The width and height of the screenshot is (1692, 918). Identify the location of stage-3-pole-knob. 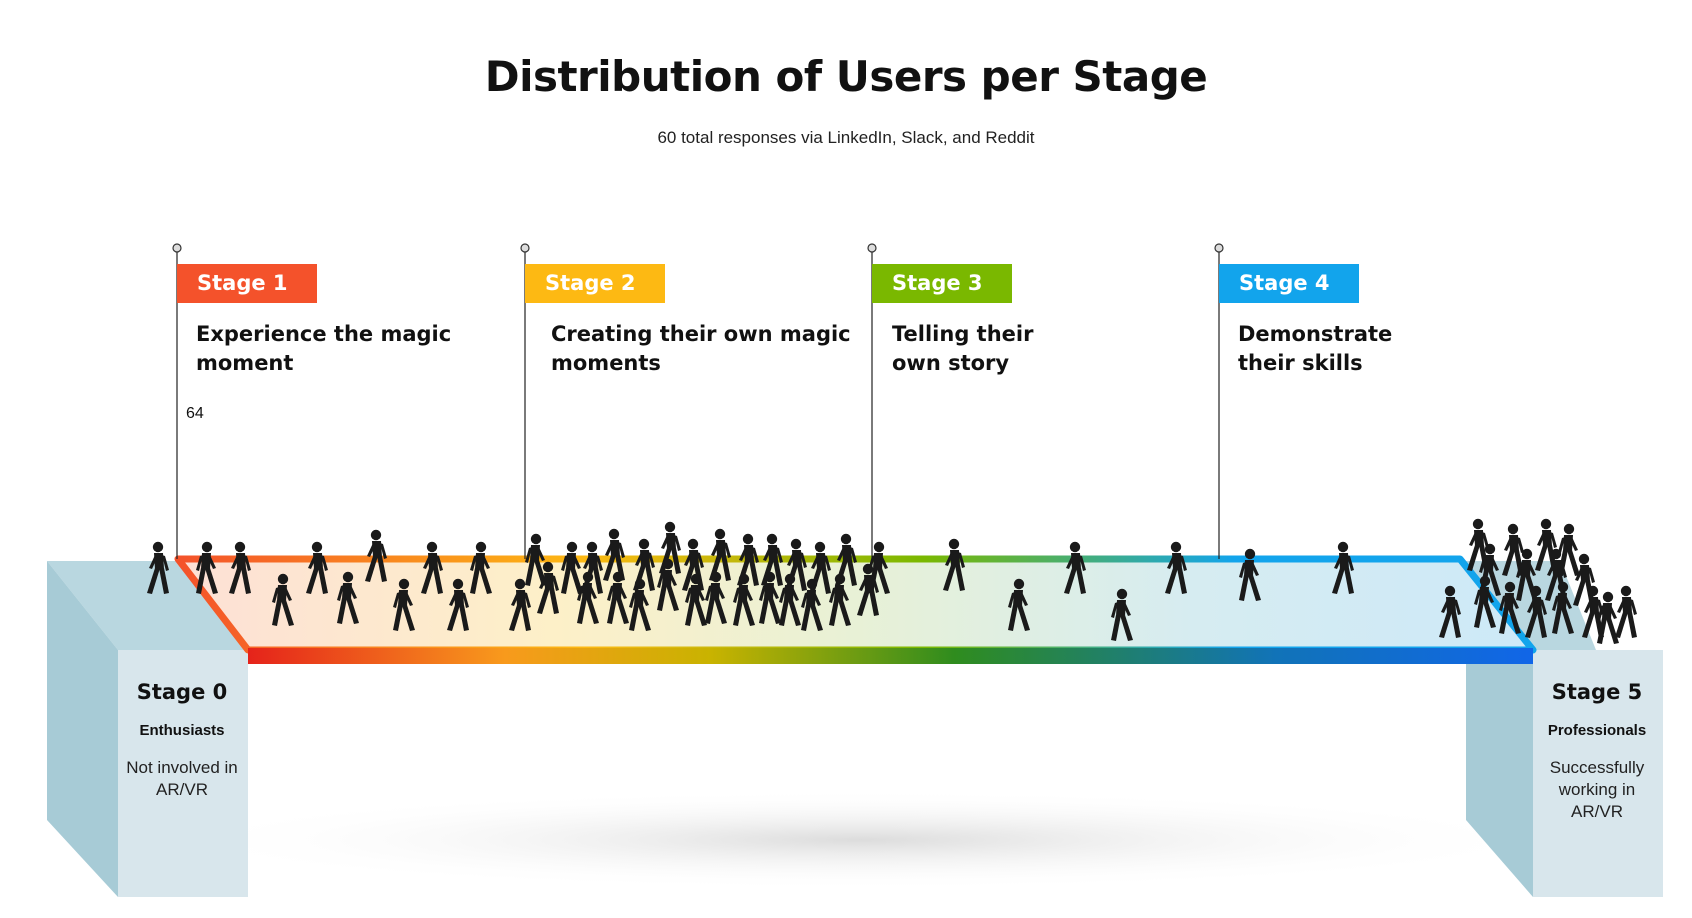
(872, 248).